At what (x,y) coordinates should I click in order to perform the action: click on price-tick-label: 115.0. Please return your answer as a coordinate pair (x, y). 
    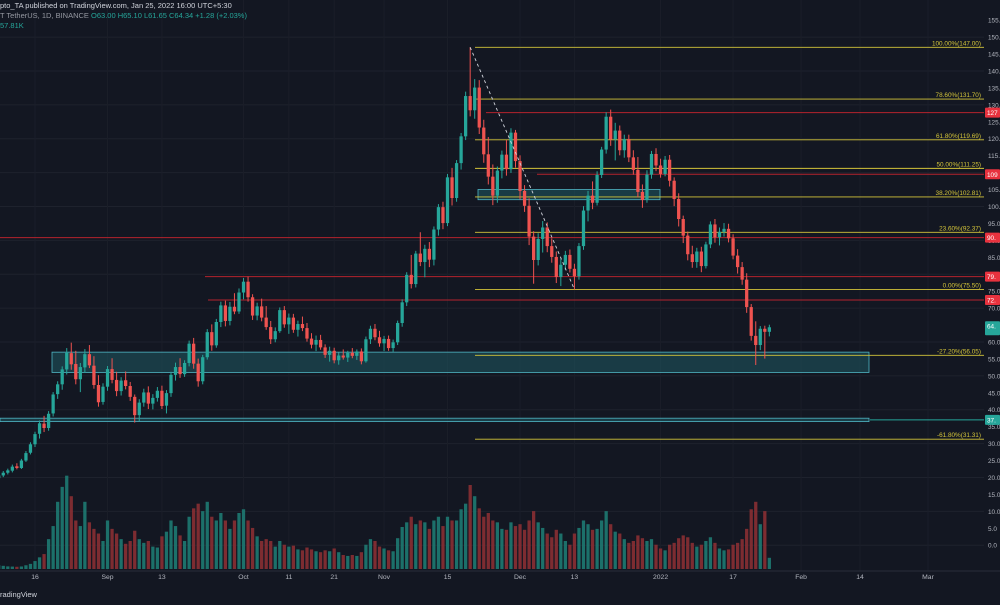
    Looking at the image, I should click on (994, 156).